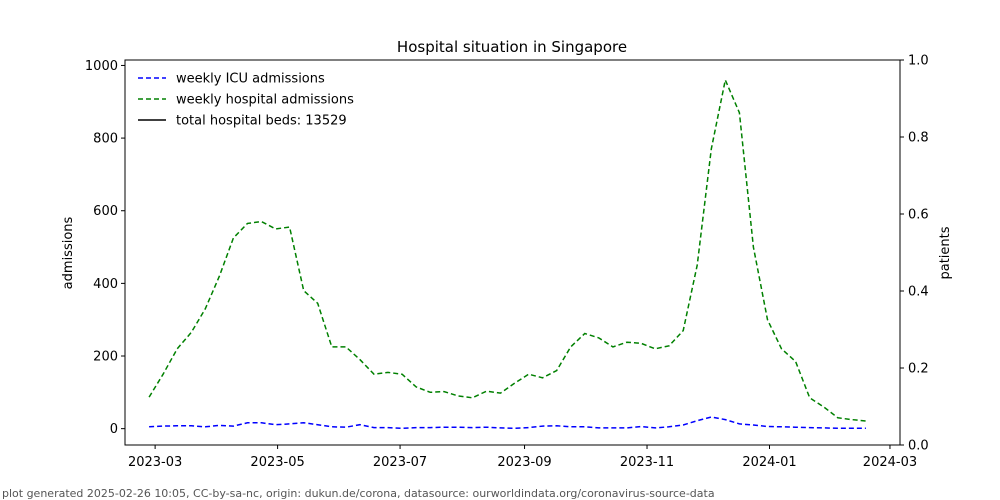 The image size is (1000, 500). Describe the element at coordinates (918, 446) in the screenshot. I see `y2-tick-label: 0.0` at that location.